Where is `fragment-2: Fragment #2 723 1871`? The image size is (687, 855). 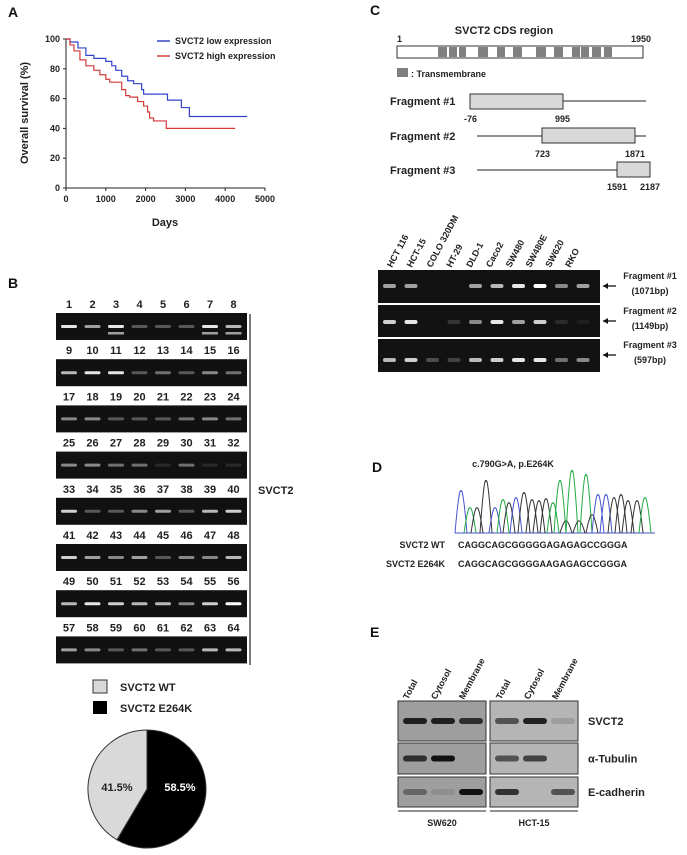
fragment-2: Fragment #2 723 1871 is located at coordinates (518, 143).